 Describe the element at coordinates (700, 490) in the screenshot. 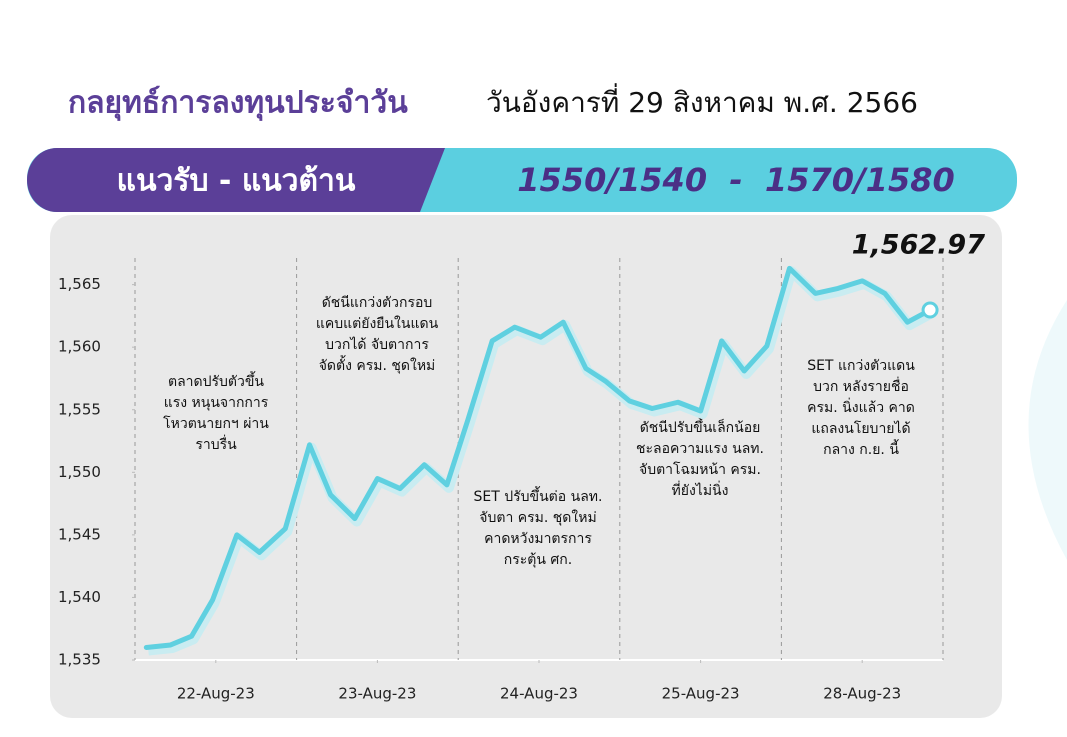

I see `annotation: ที่ยังไม่นิ่ง` at that location.